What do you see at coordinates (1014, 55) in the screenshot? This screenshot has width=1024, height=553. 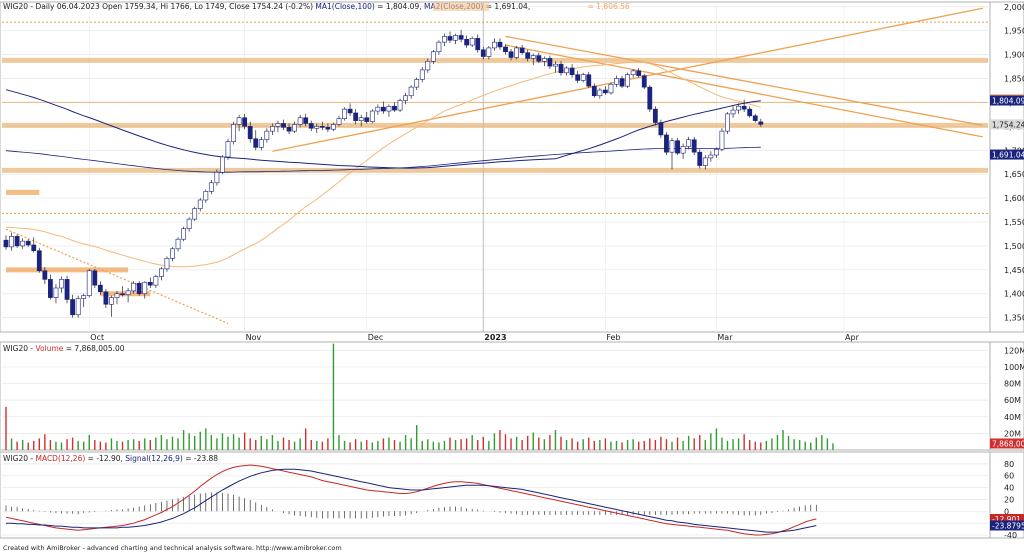 I see `price-axis-tick-label: 1,900` at bounding box center [1014, 55].